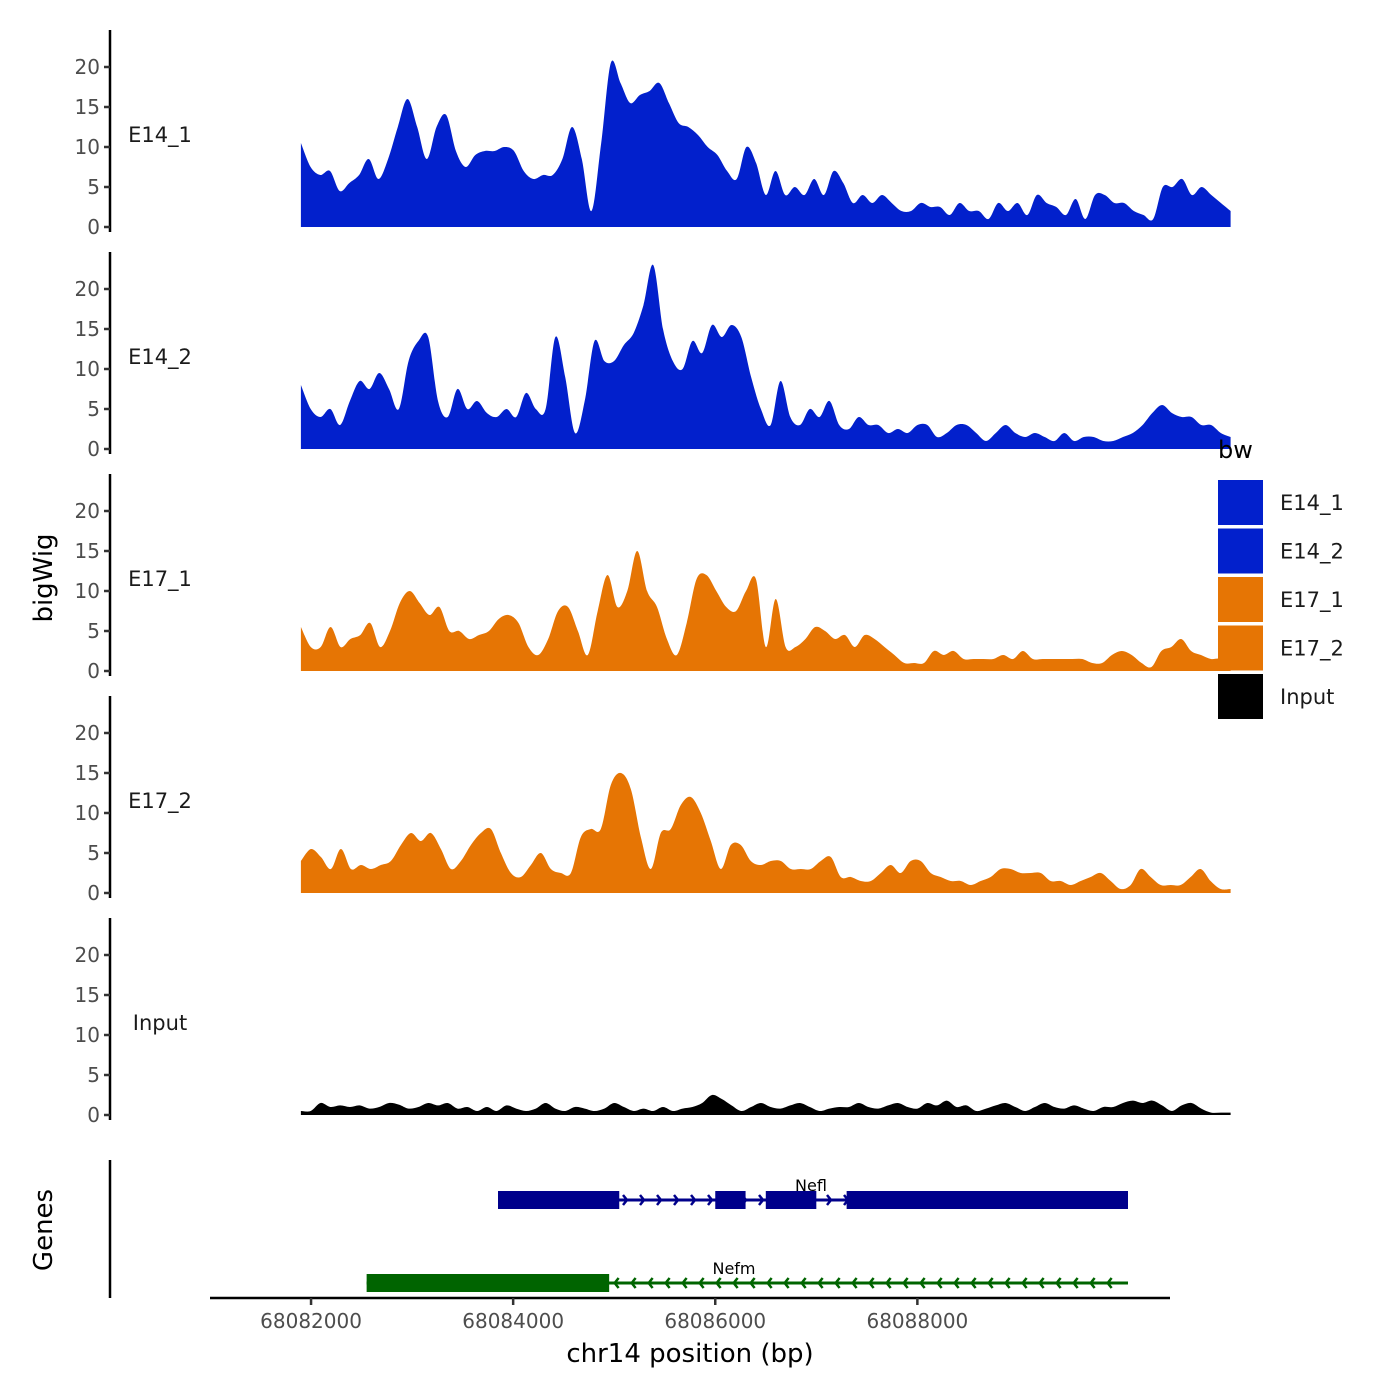 This screenshot has height=1400, width=1400. Describe the element at coordinates (311, 1321) in the screenshot. I see `x-tick-label: 68082000` at that location.